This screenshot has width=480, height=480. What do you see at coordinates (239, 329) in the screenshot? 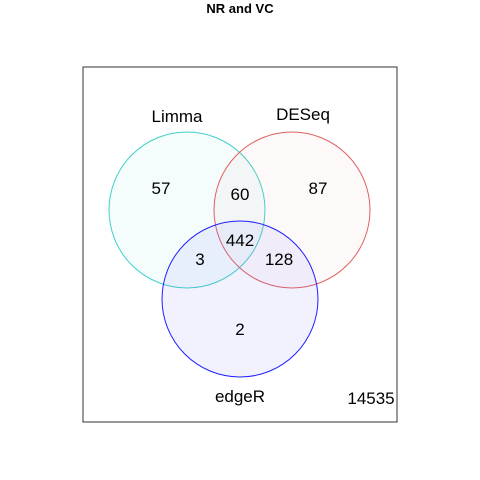
I see `count-edger-only: 2` at bounding box center [239, 329].